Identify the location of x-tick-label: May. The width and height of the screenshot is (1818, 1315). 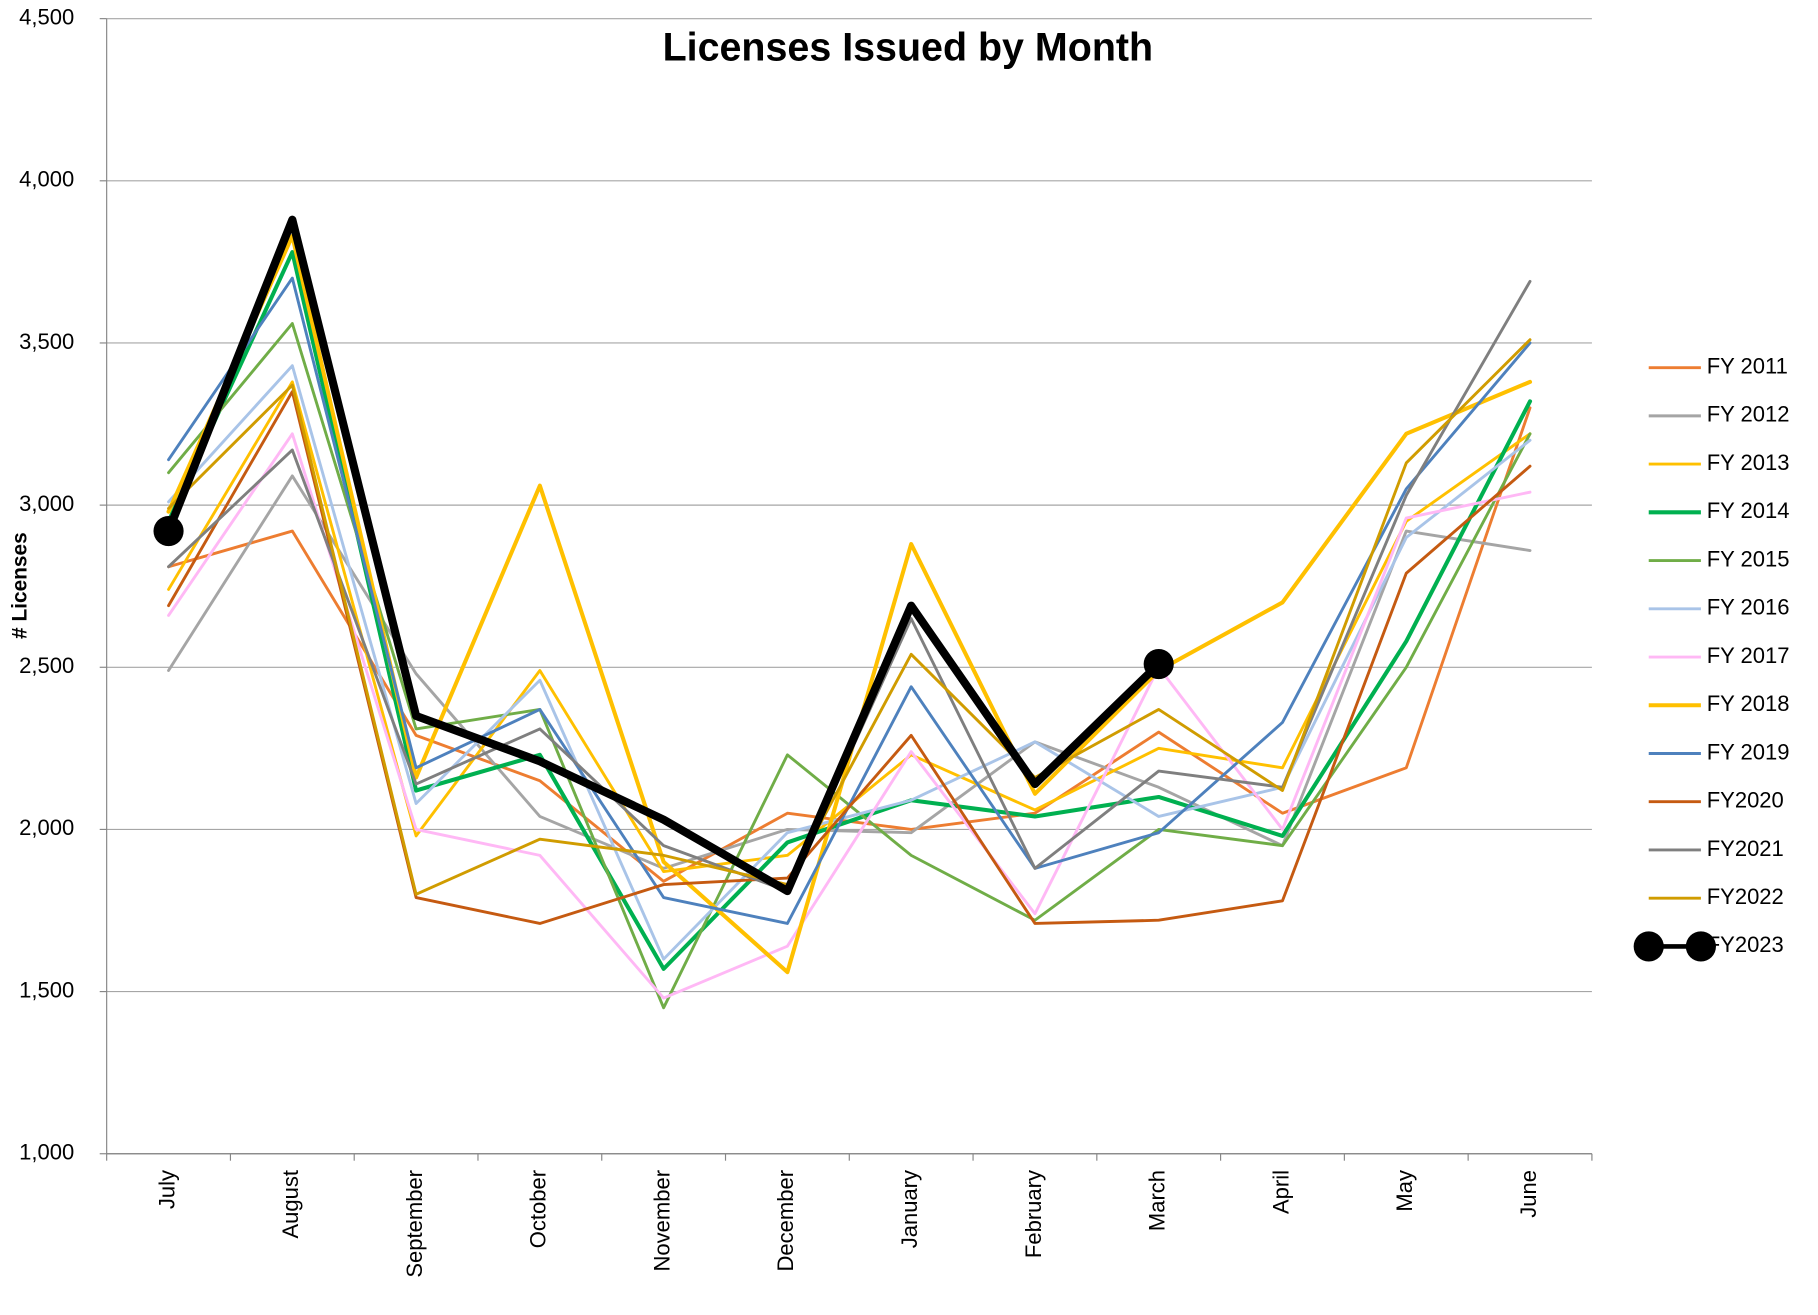
(1404, 1191).